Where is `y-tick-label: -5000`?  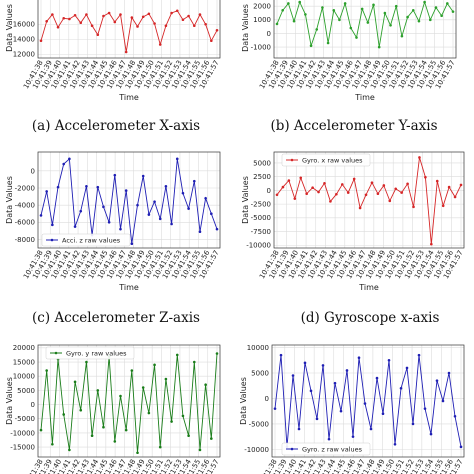 y-tick-label: -5000 is located at coordinates (25, 419).